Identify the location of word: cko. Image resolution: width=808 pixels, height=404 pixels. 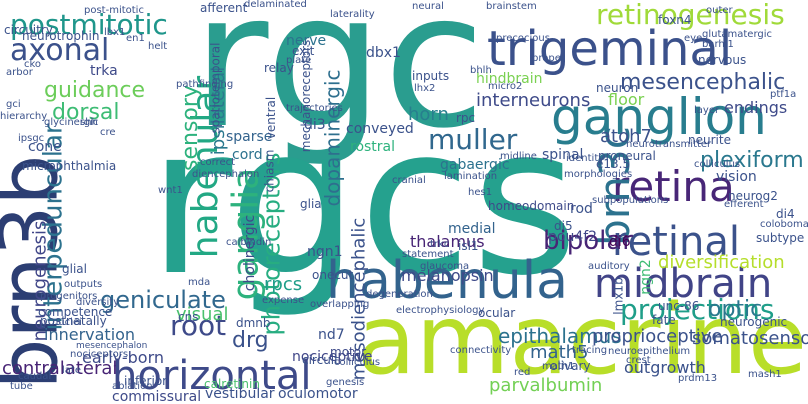
(33, 64).